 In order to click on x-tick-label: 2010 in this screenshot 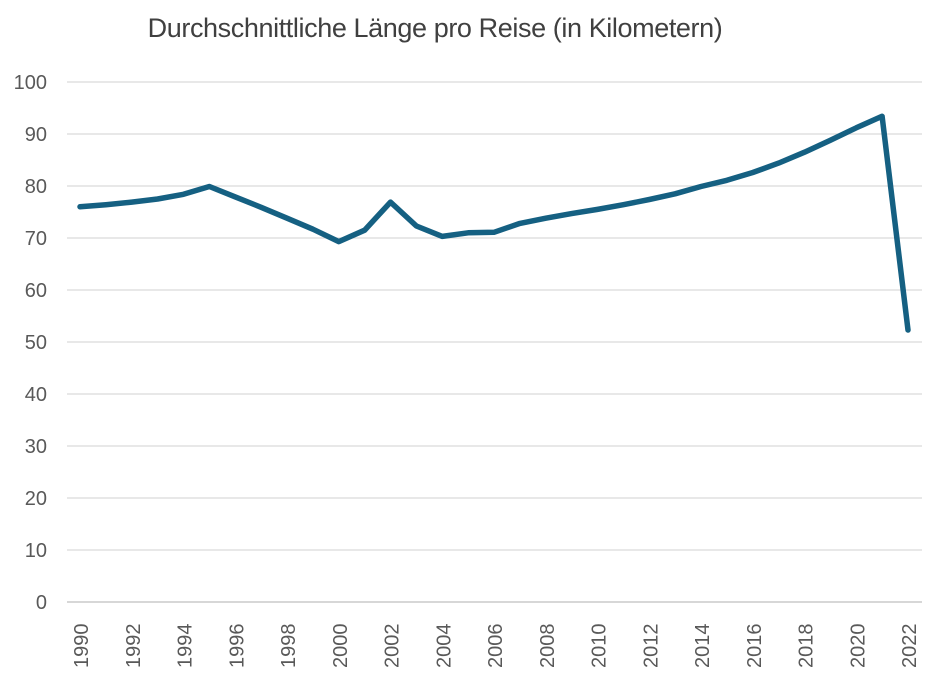, I will do `click(600, 646)`.